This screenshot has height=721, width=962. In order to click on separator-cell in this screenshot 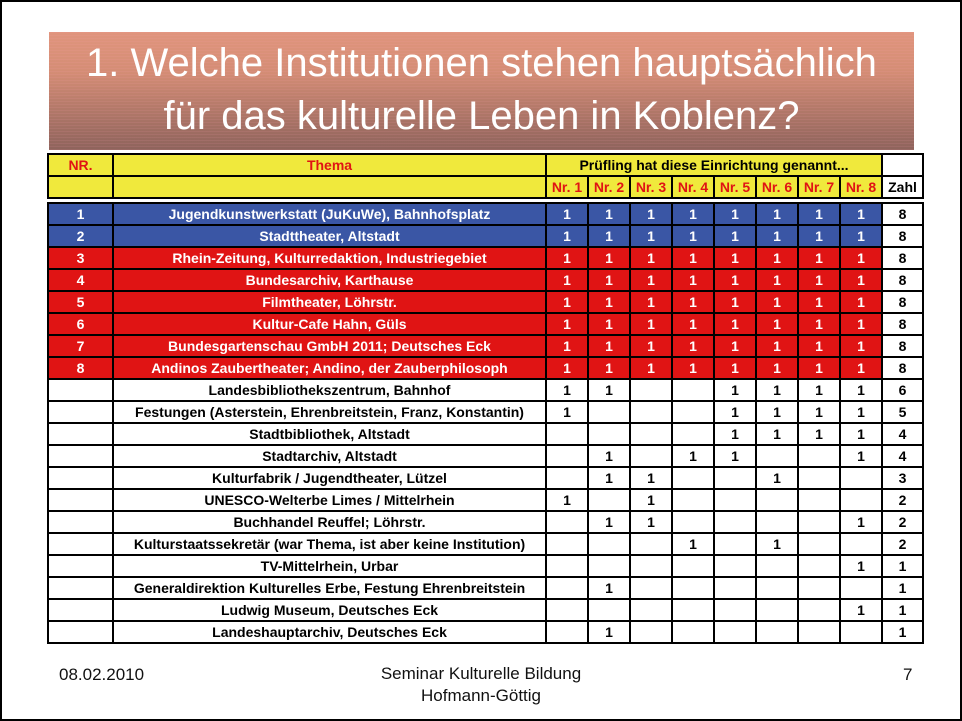, I will do `click(485, 200)`.